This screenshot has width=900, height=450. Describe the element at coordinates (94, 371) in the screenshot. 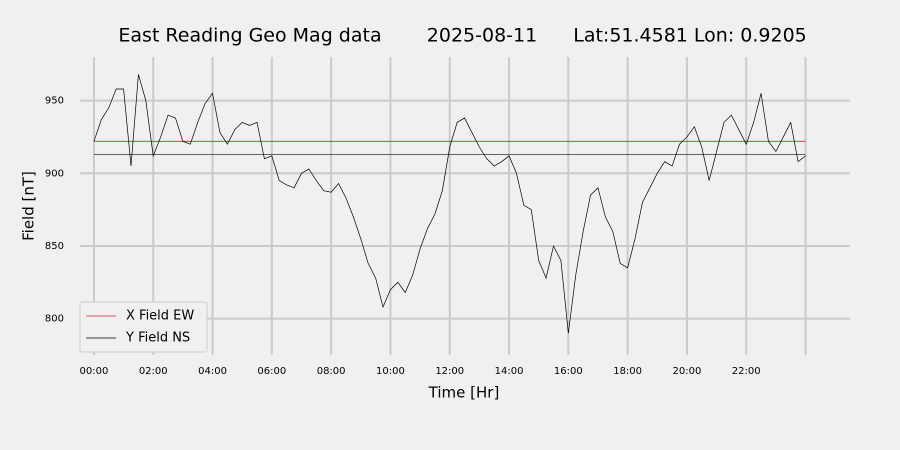

I see `x-tick-label: 00:00` at that location.